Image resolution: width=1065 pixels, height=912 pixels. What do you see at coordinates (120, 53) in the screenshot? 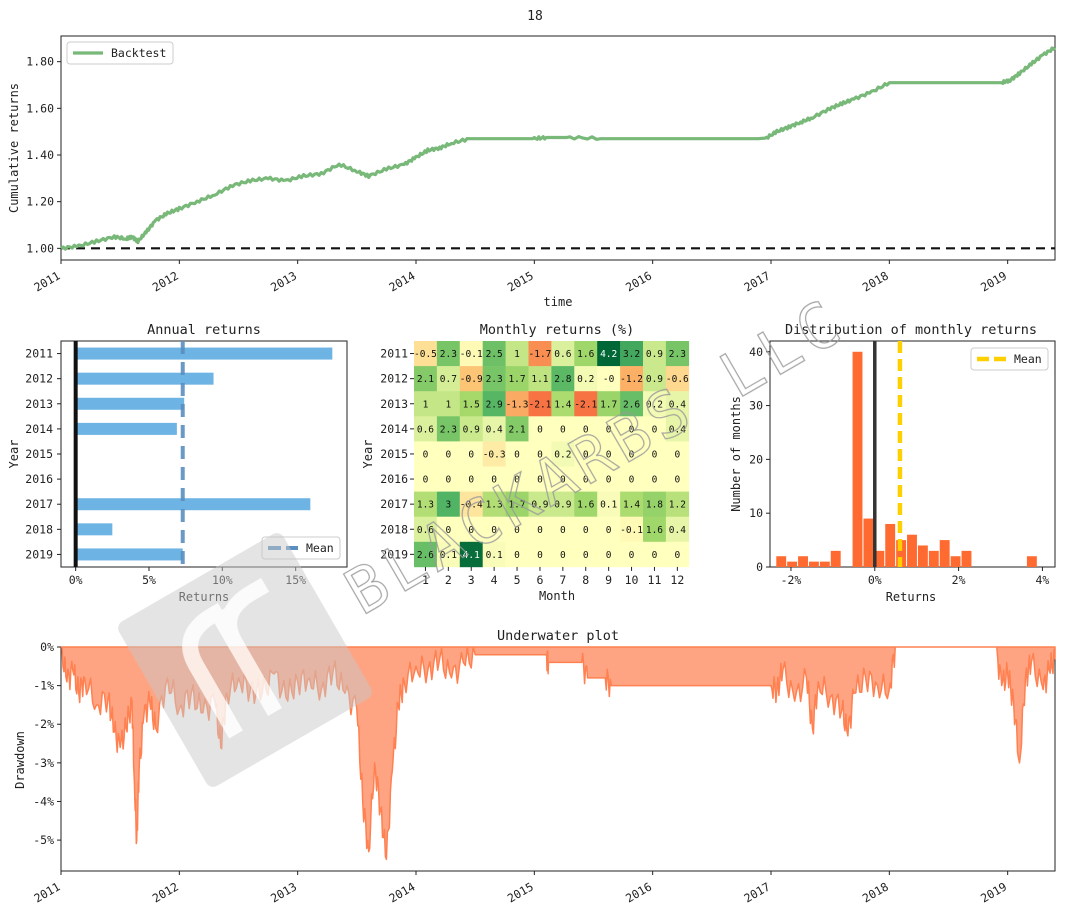
I see `cumulative-legend-box` at bounding box center [120, 53].